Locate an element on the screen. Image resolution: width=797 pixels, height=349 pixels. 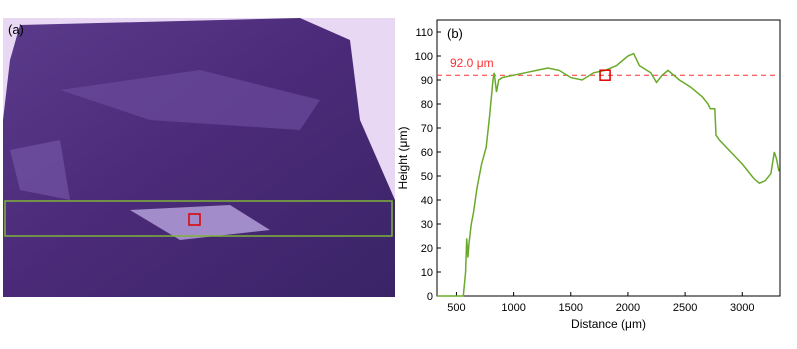
reference-label: 92.0 μm is located at coordinates (472, 63).